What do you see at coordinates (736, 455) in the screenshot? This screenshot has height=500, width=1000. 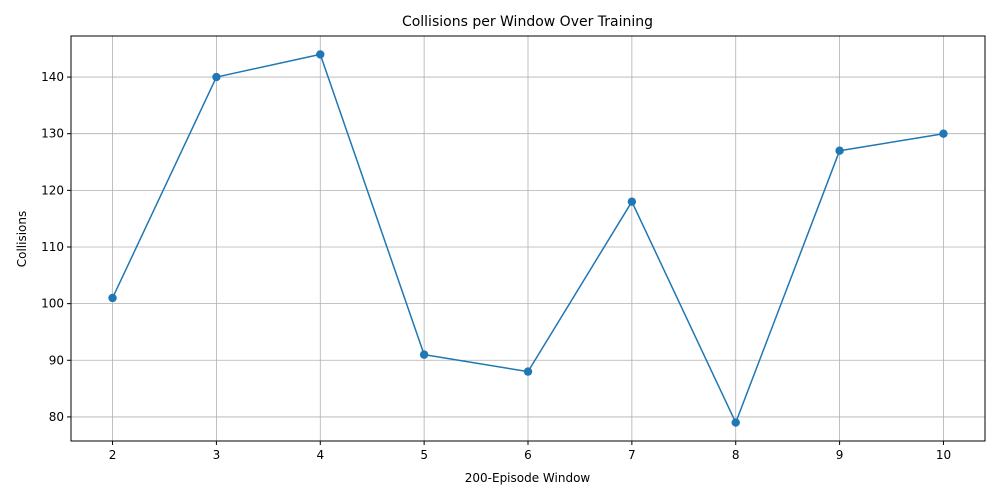 I see `x-tick-label: 8` at bounding box center [736, 455].